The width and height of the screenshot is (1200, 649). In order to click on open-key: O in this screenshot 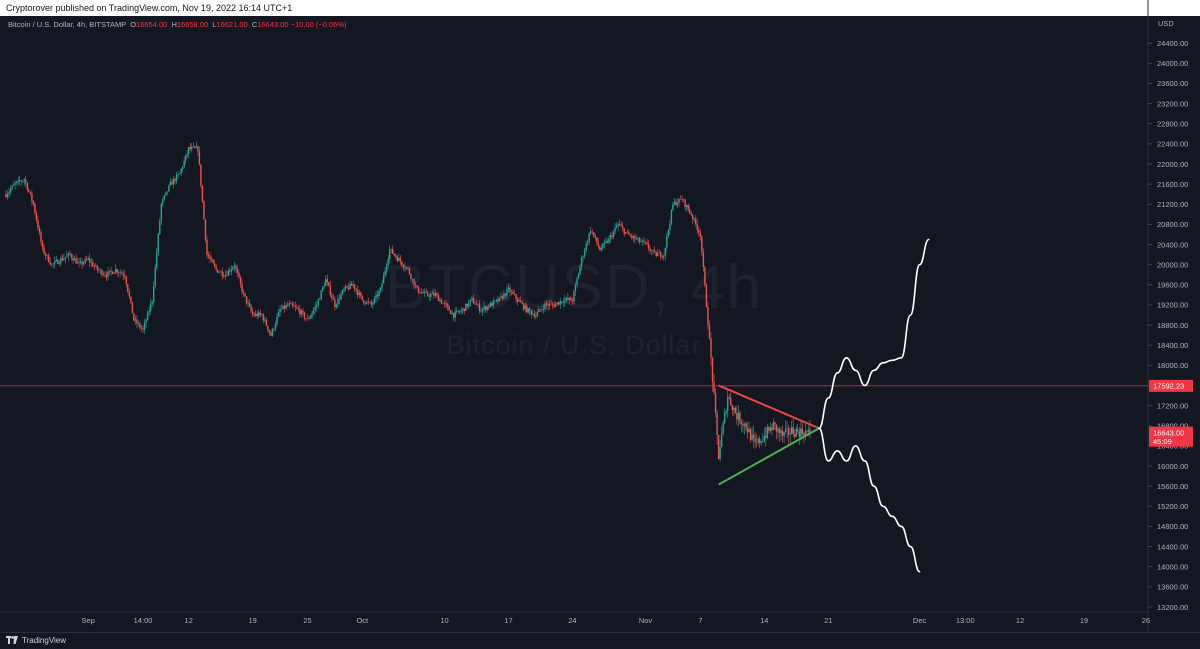, I will do `click(133, 24)`.